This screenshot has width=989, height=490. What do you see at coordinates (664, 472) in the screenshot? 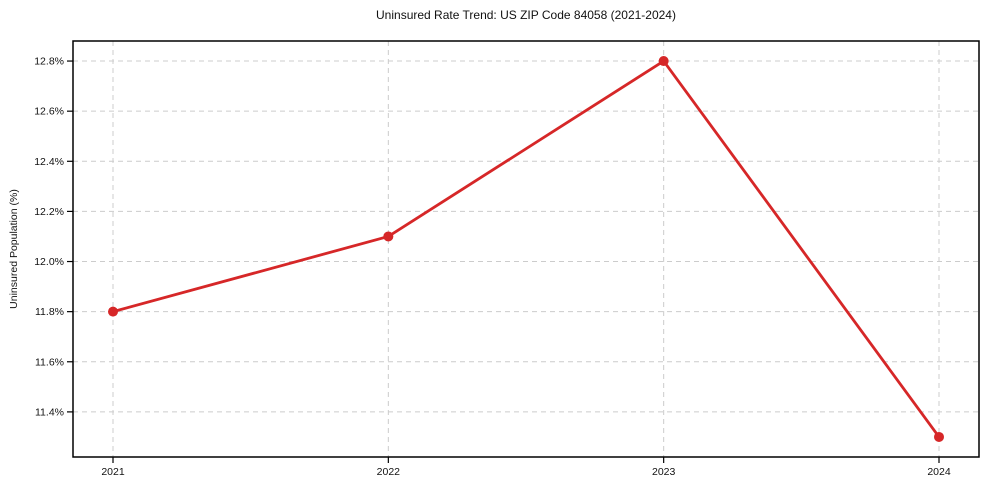
I see `x-tick-label: 2023` at bounding box center [664, 472].